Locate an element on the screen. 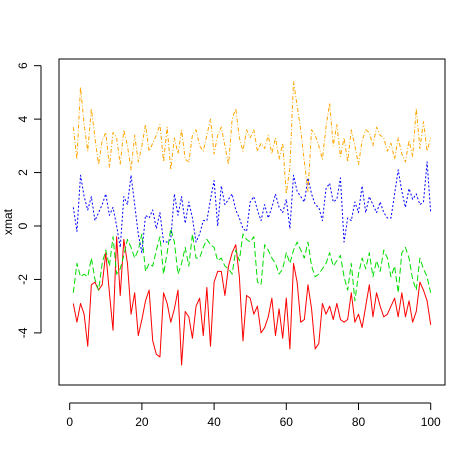 The image size is (474, 474). y-tick-label: 0 is located at coordinates (23, 225).